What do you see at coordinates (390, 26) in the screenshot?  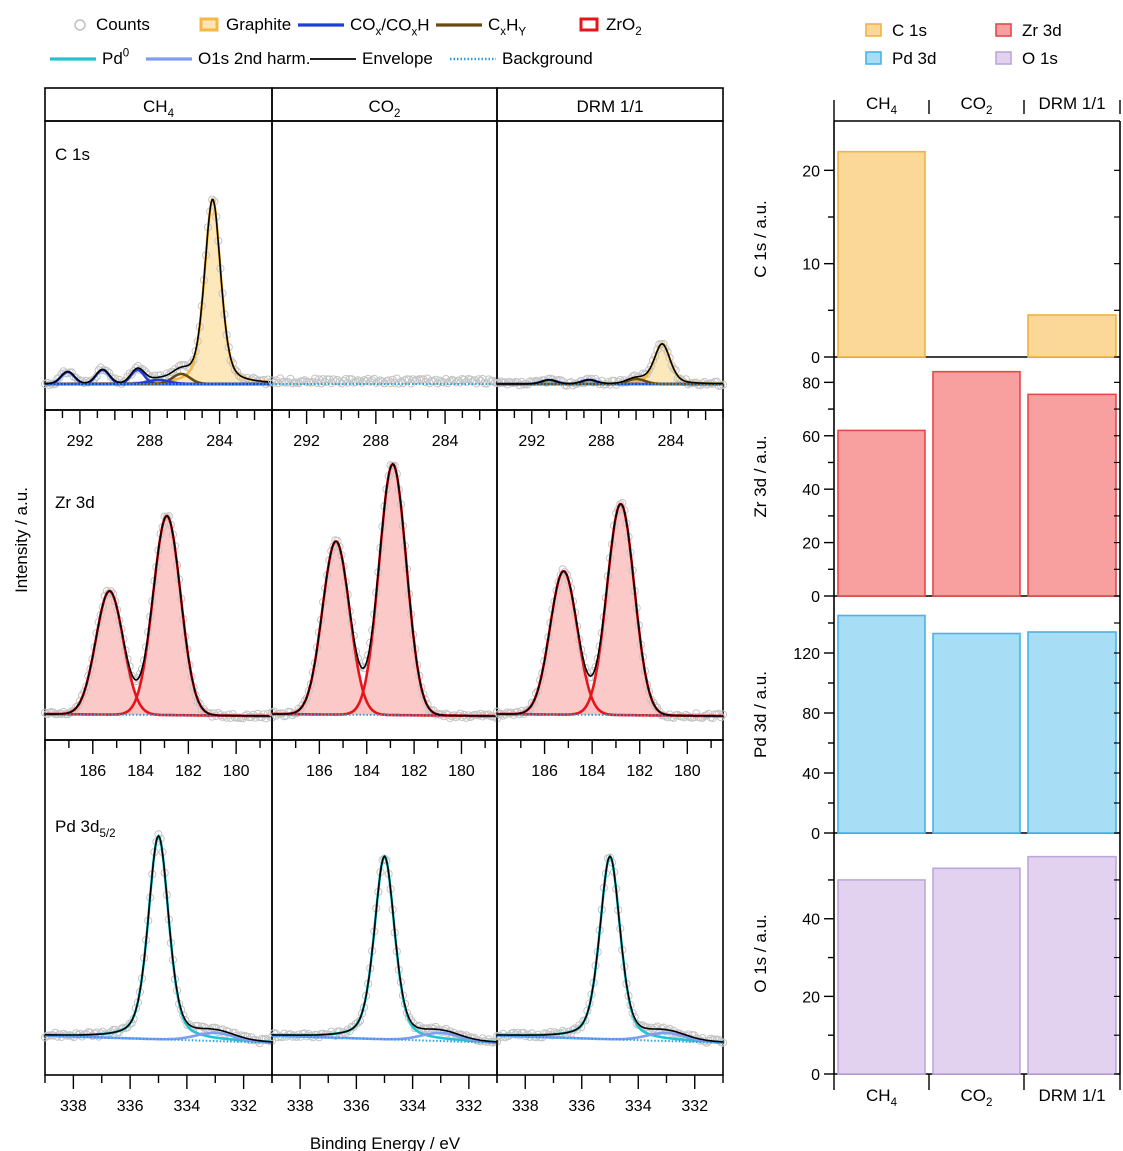 I see `legend-label: COx/COxH` at bounding box center [390, 26].